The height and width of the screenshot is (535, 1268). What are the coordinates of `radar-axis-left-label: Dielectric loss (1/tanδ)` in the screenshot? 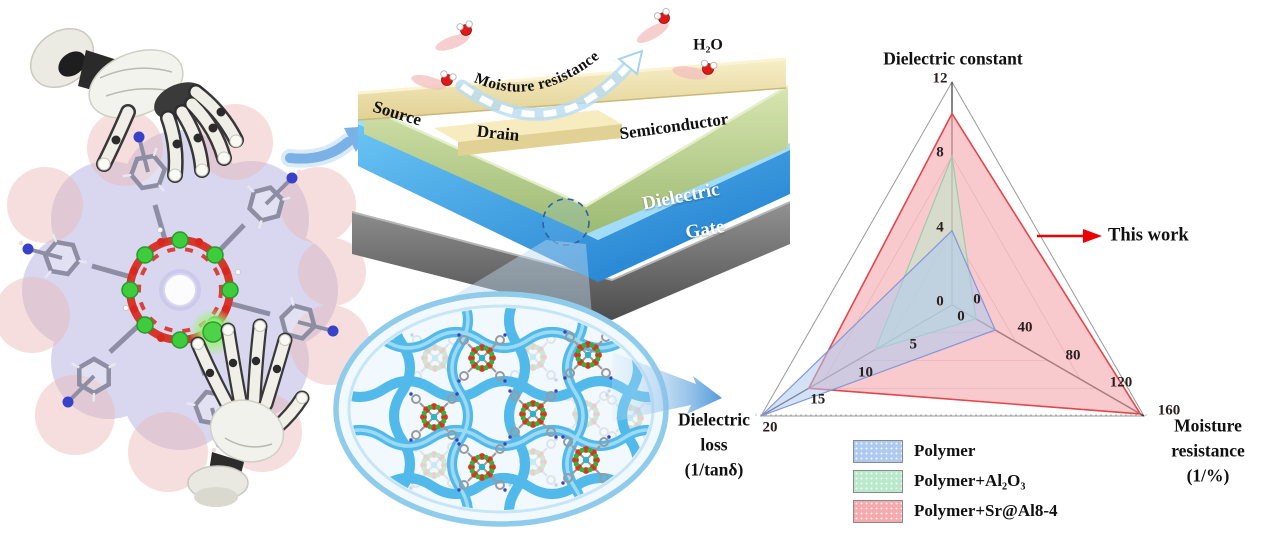 It's located at (714, 444).